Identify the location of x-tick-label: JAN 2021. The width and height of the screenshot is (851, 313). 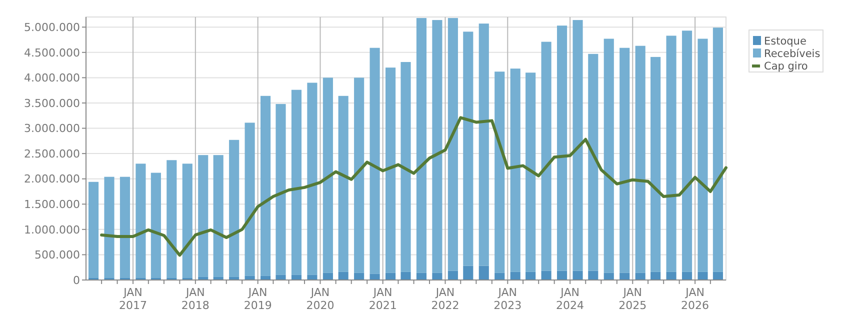
(382, 299).